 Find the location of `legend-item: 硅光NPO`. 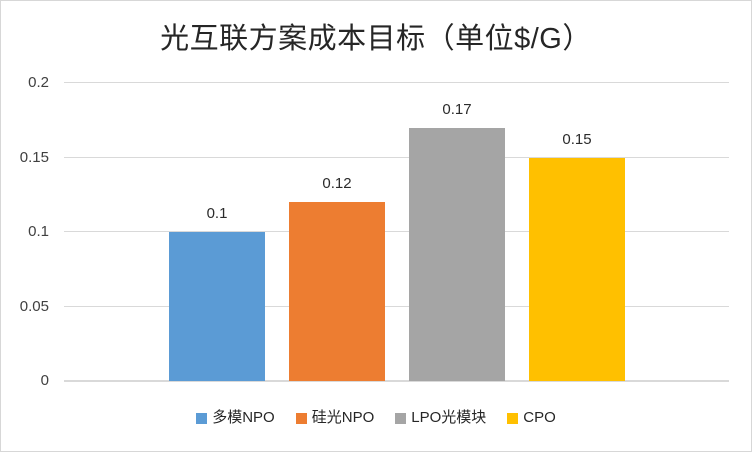

legend-item: 硅光NPO is located at coordinates (335, 418).